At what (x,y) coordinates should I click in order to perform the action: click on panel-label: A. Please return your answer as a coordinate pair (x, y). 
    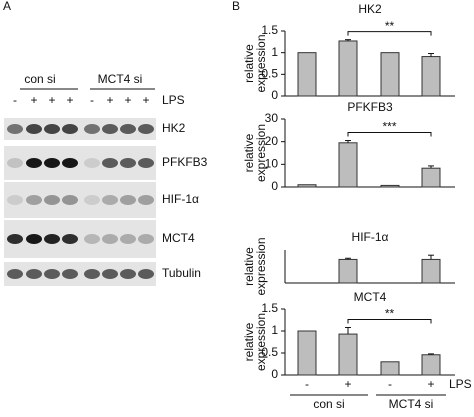
    Looking at the image, I should click on (7, 6).